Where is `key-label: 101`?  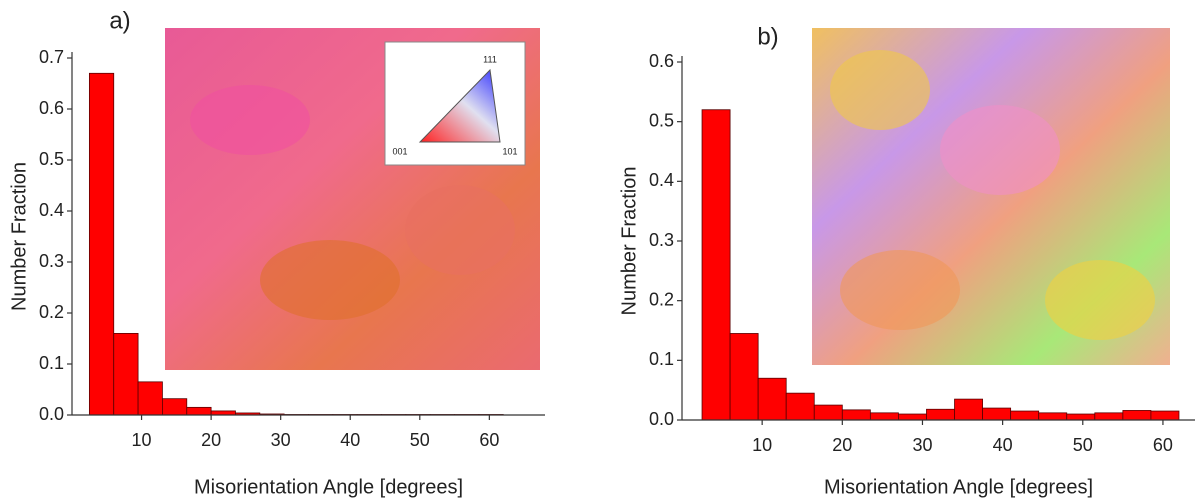
key-label: 101 is located at coordinates (509, 151).